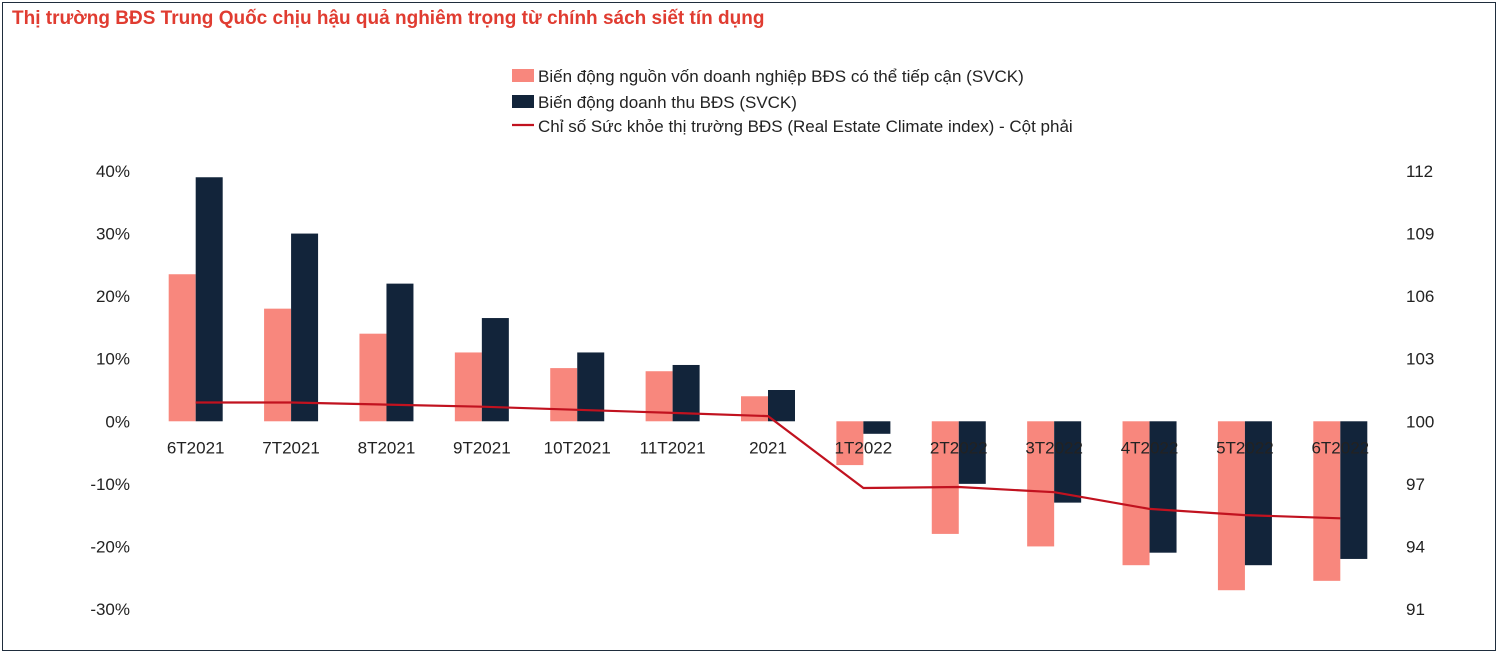 The image size is (1500, 655). What do you see at coordinates (482, 447) in the screenshot?
I see `category-label: 9T2021` at bounding box center [482, 447].